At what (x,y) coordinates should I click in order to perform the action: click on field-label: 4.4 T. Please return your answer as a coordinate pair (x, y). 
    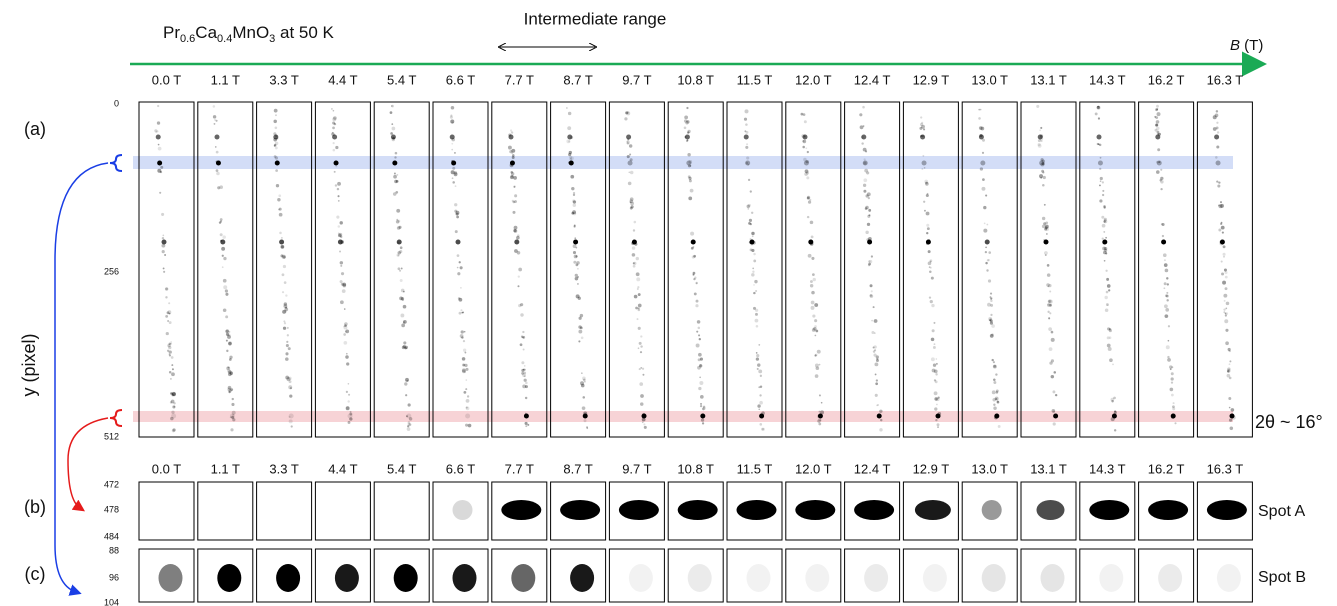
    Looking at the image, I should click on (342, 79).